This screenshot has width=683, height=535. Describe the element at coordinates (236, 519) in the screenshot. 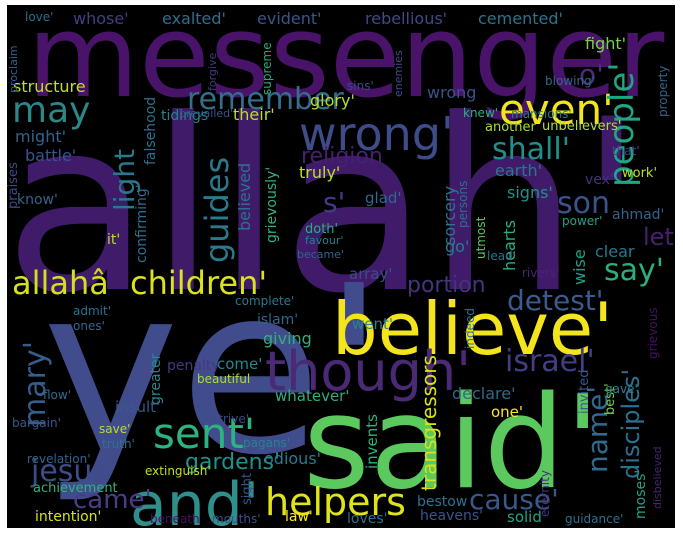

I see `word: mouths'` at that location.